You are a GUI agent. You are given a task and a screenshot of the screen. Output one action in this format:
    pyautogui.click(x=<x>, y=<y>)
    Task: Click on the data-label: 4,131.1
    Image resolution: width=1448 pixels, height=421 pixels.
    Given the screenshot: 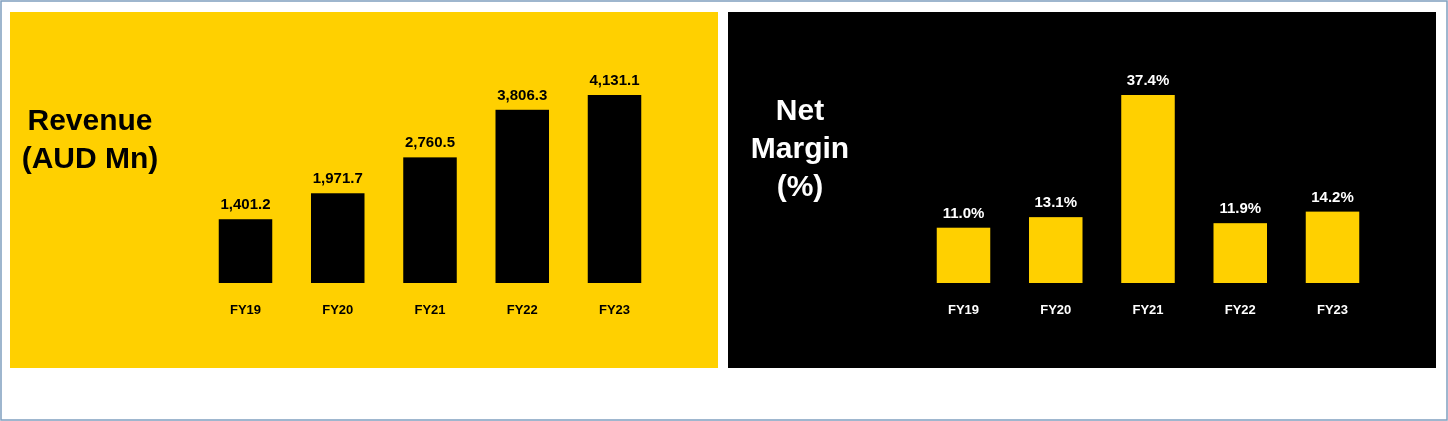 What is the action you would take?
    pyautogui.click(x=614, y=79)
    